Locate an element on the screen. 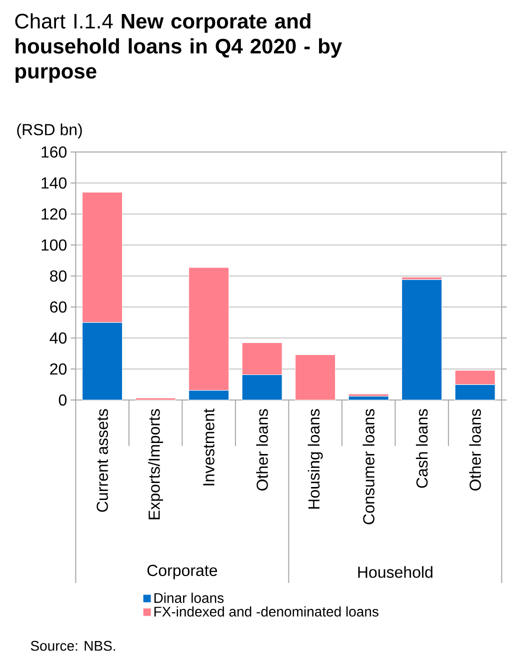  source-note: Source: NBS. is located at coordinates (73, 645).